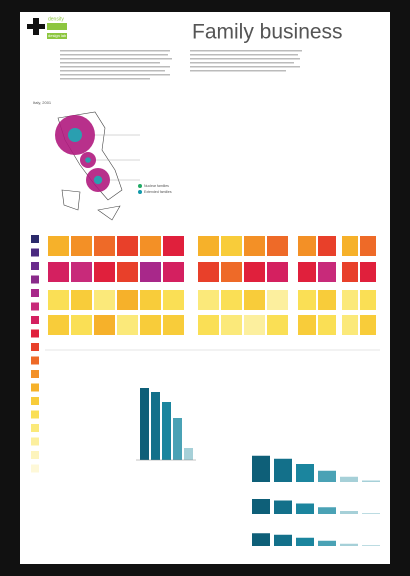 This screenshot has width=410, height=576. What do you see at coordinates (71, 200) in the screenshot?
I see `sardinia` at bounding box center [71, 200].